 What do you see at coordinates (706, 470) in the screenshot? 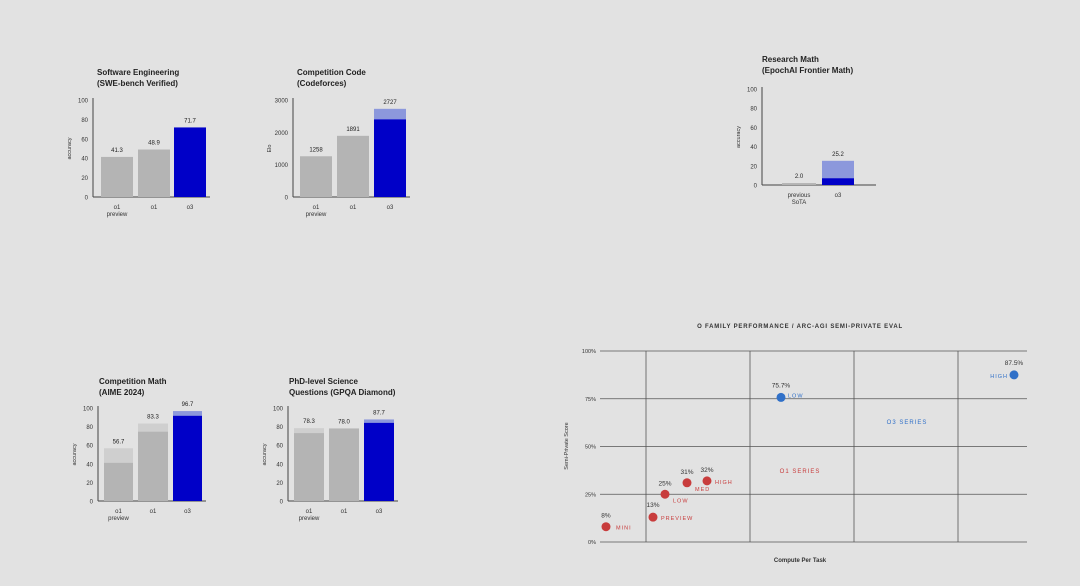
I see `value-label: 32%` at bounding box center [706, 470].